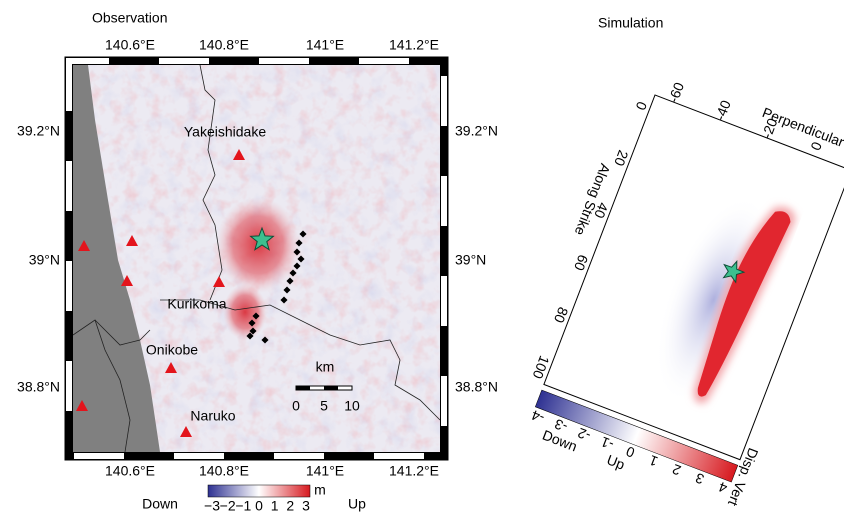  I want to click on place-name: Onikobe, so click(172, 350).